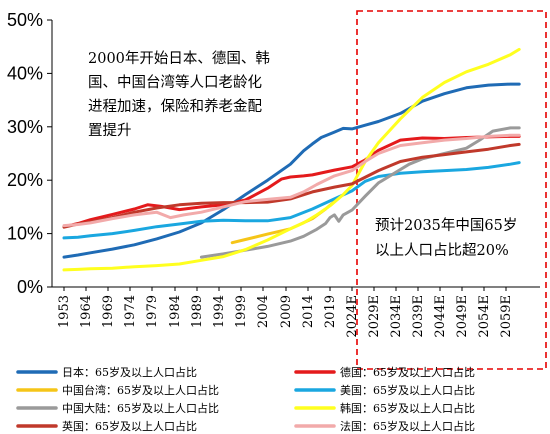 The image size is (550, 434). Describe the element at coordinates (64, 311) in the screenshot. I see `x-tick-label: 1953` at that location.